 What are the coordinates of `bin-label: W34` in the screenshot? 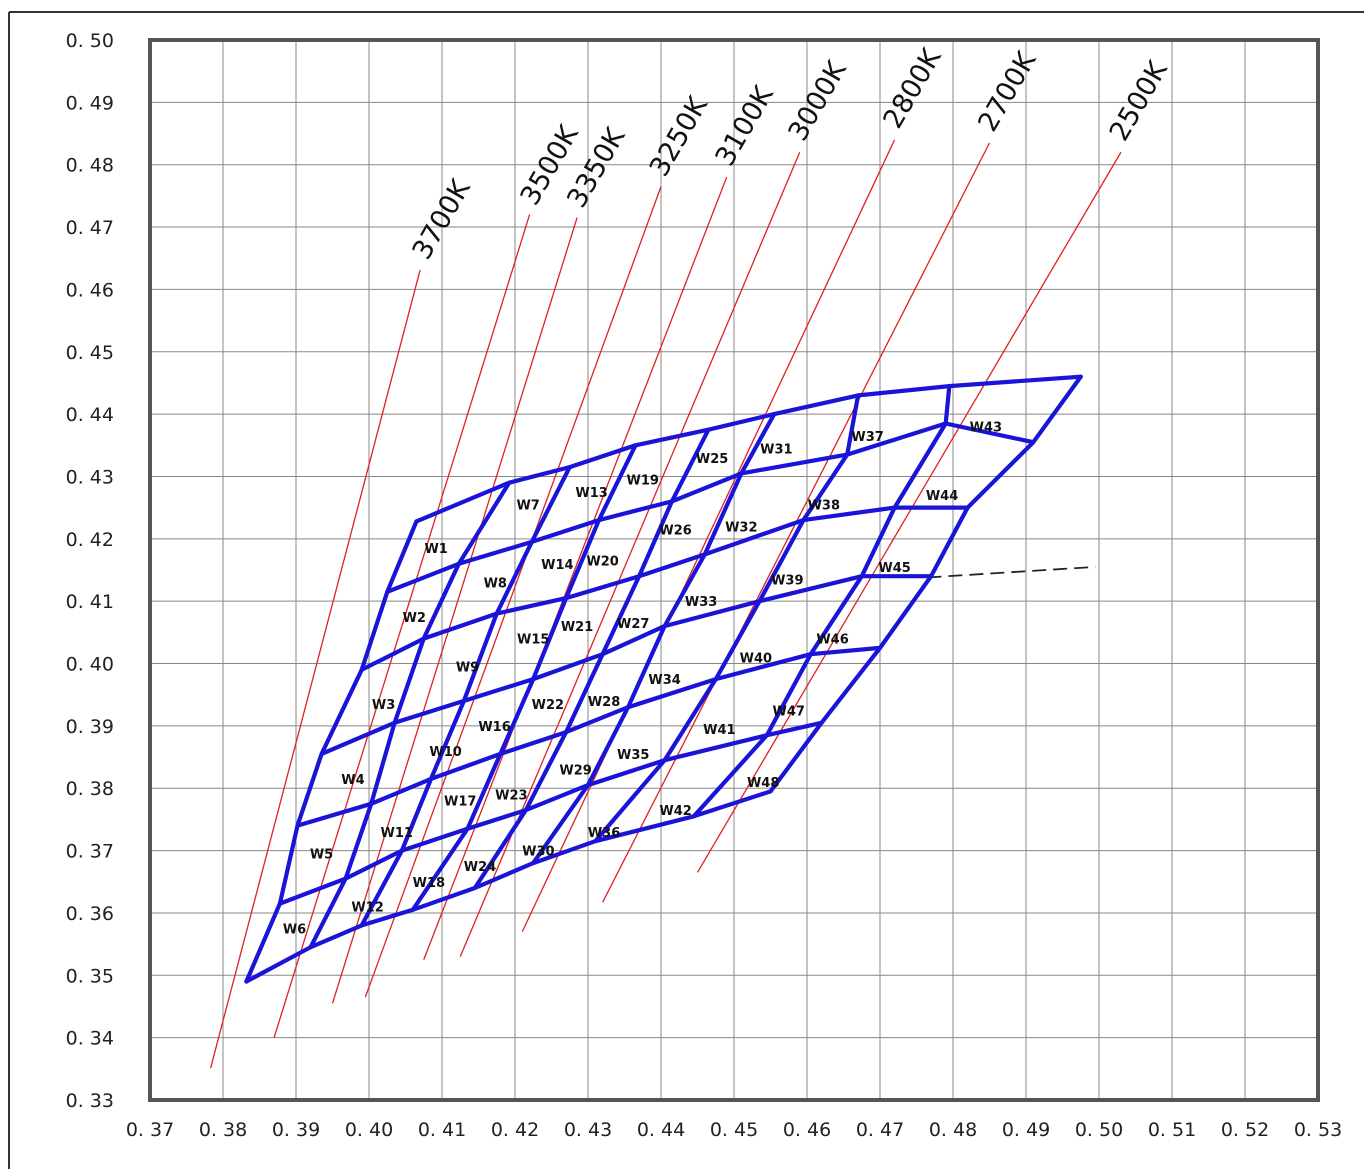 It's located at (664, 680).